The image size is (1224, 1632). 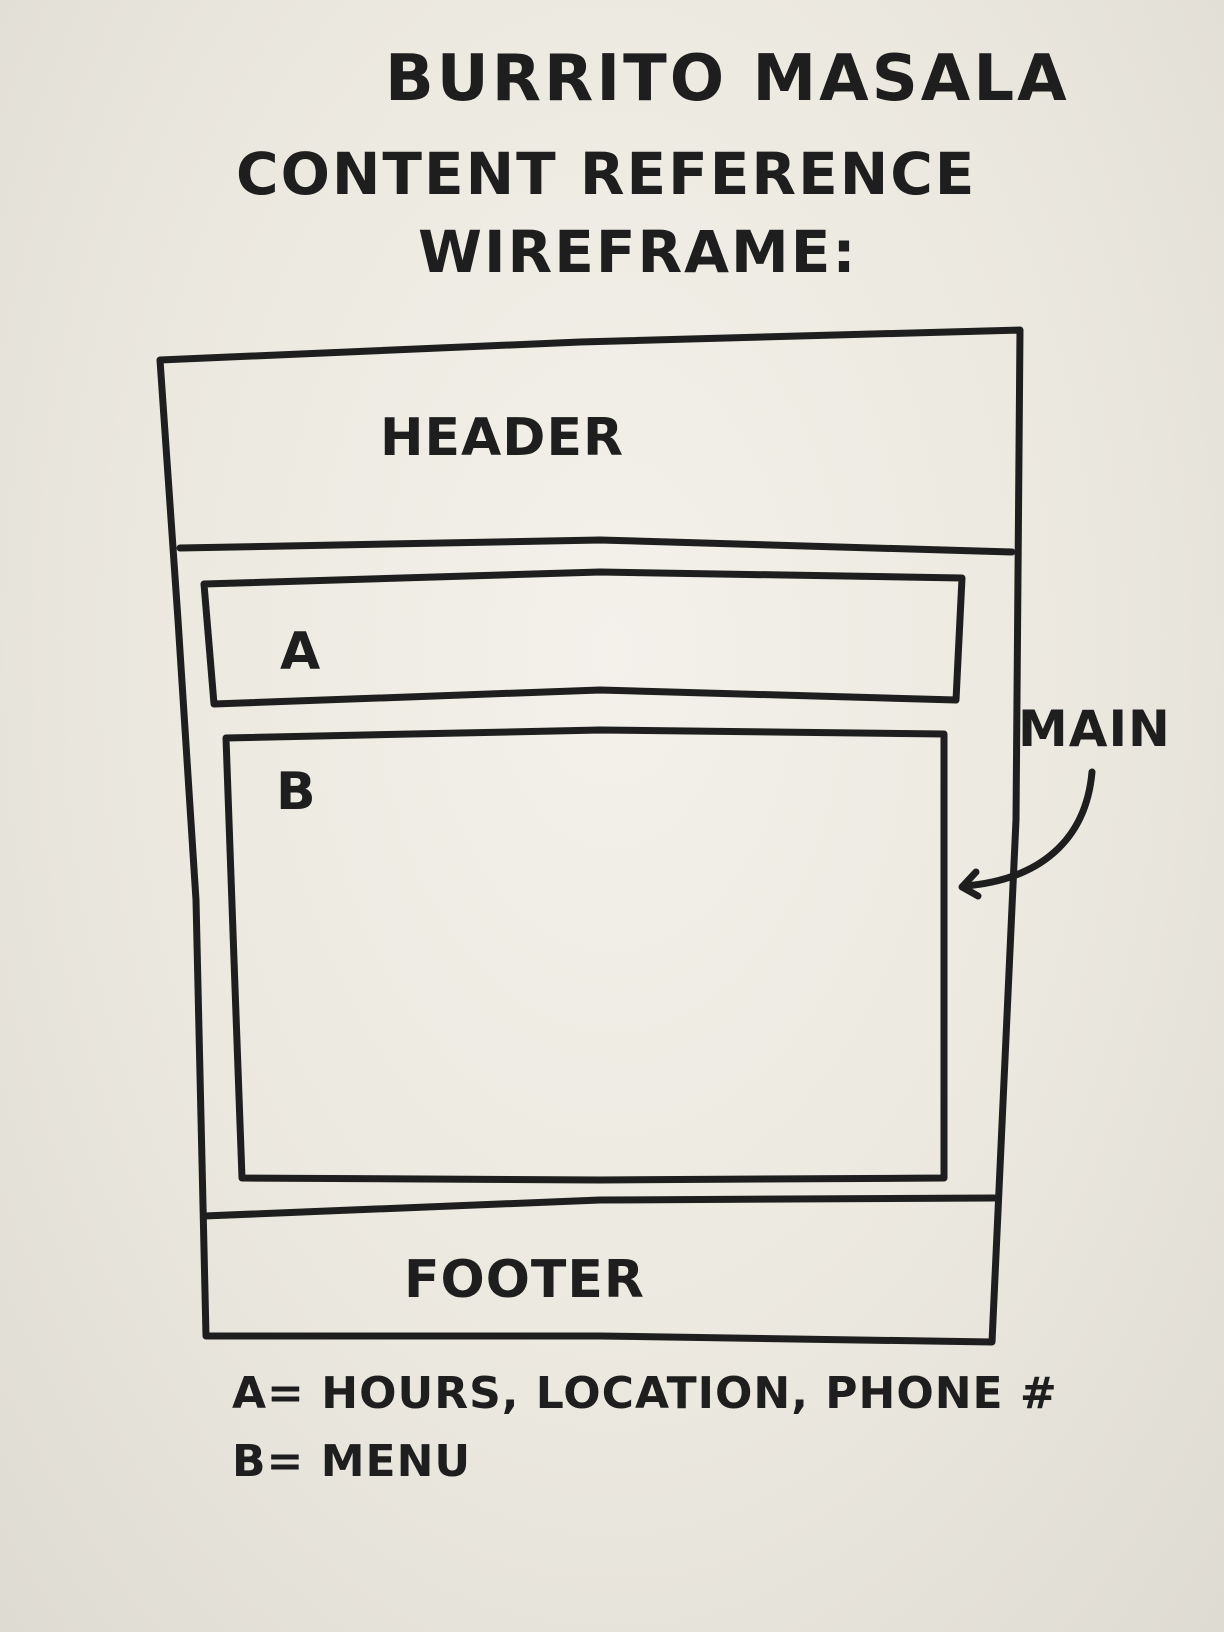 What do you see at coordinates (502, 438) in the screenshot?
I see `header-region-label: HEADER` at bounding box center [502, 438].